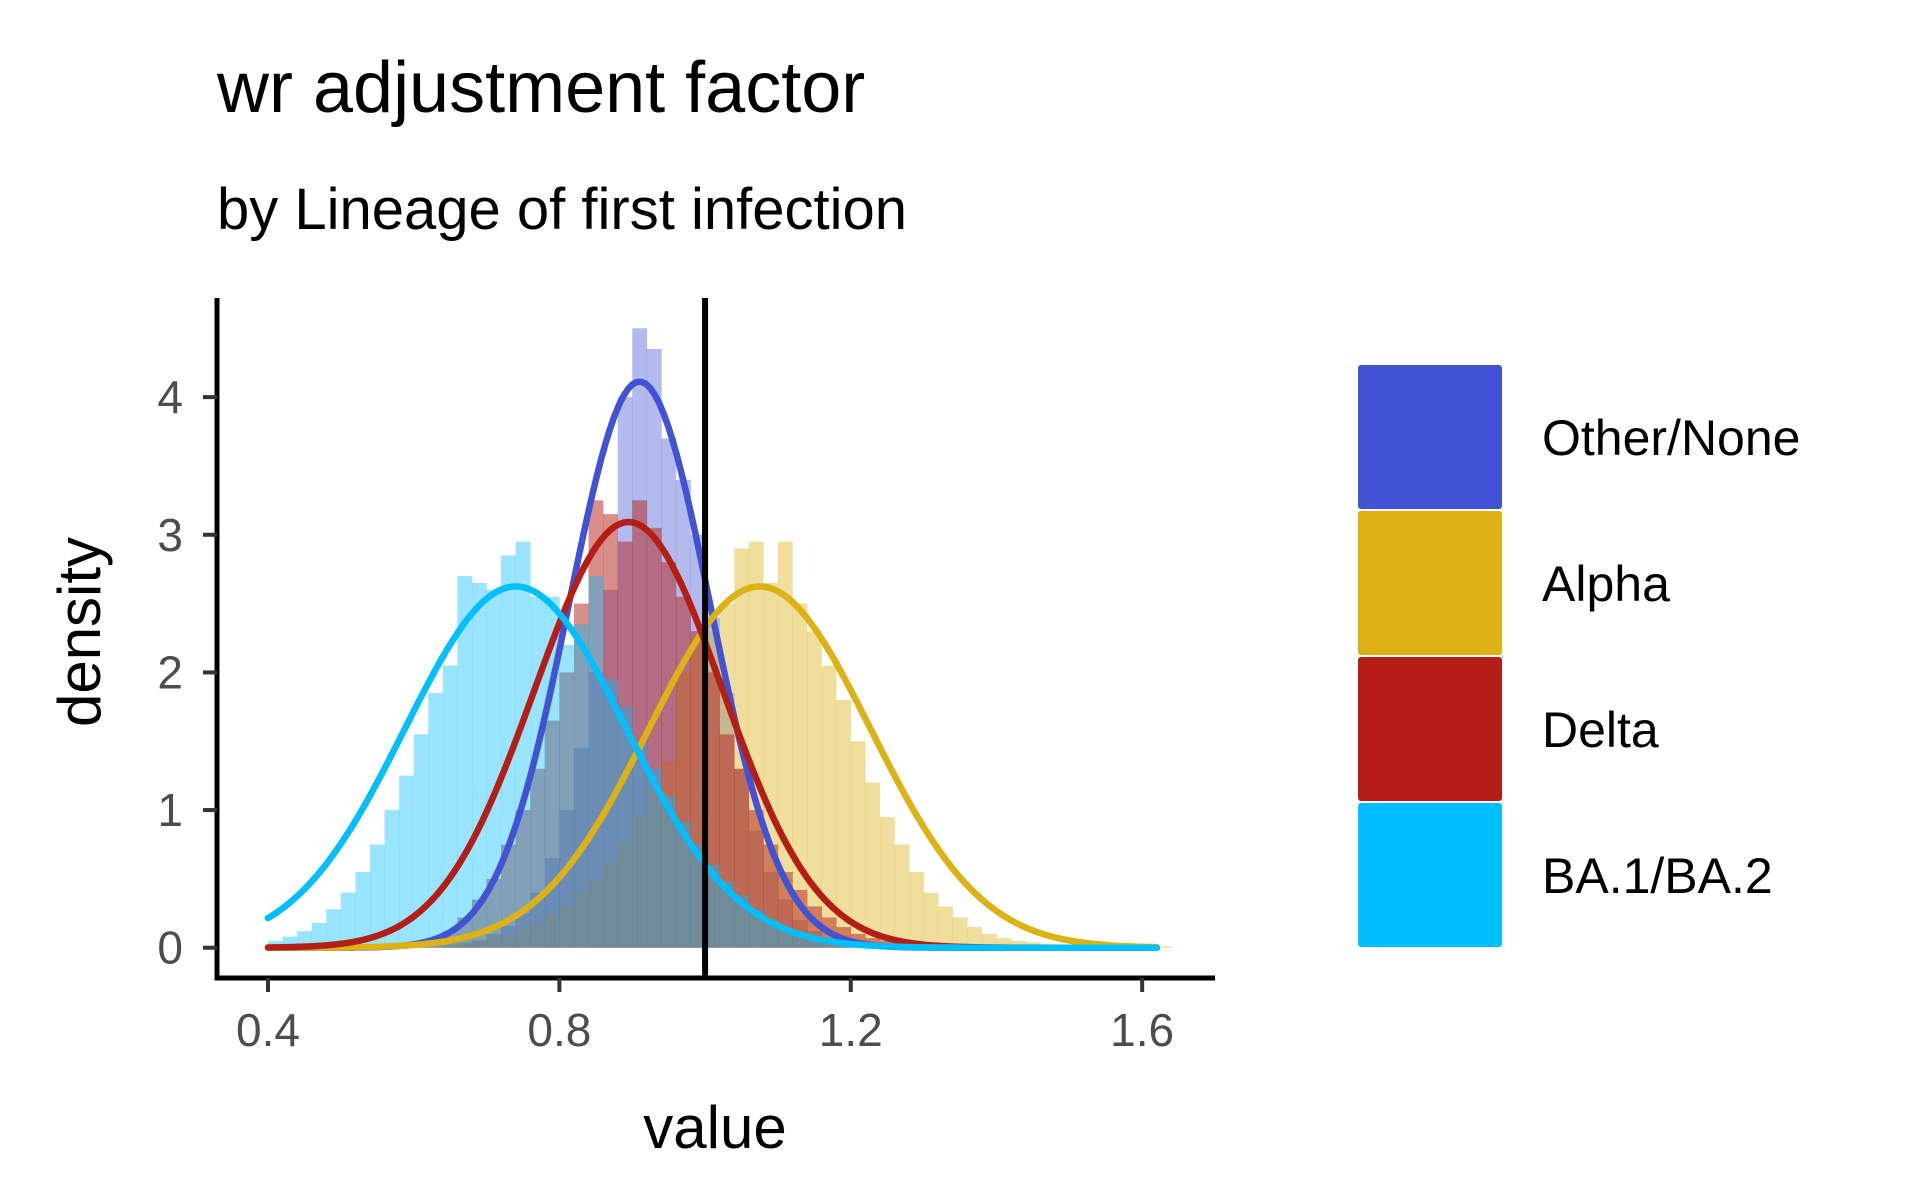  What do you see at coordinates (851, 1030) in the screenshot?
I see `x-tick-label: 1.2` at bounding box center [851, 1030].